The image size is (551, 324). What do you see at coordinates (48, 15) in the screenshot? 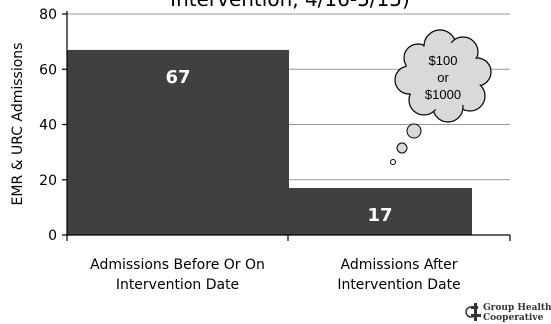
I see `y-tick-label-80: 80` at bounding box center [48, 15].